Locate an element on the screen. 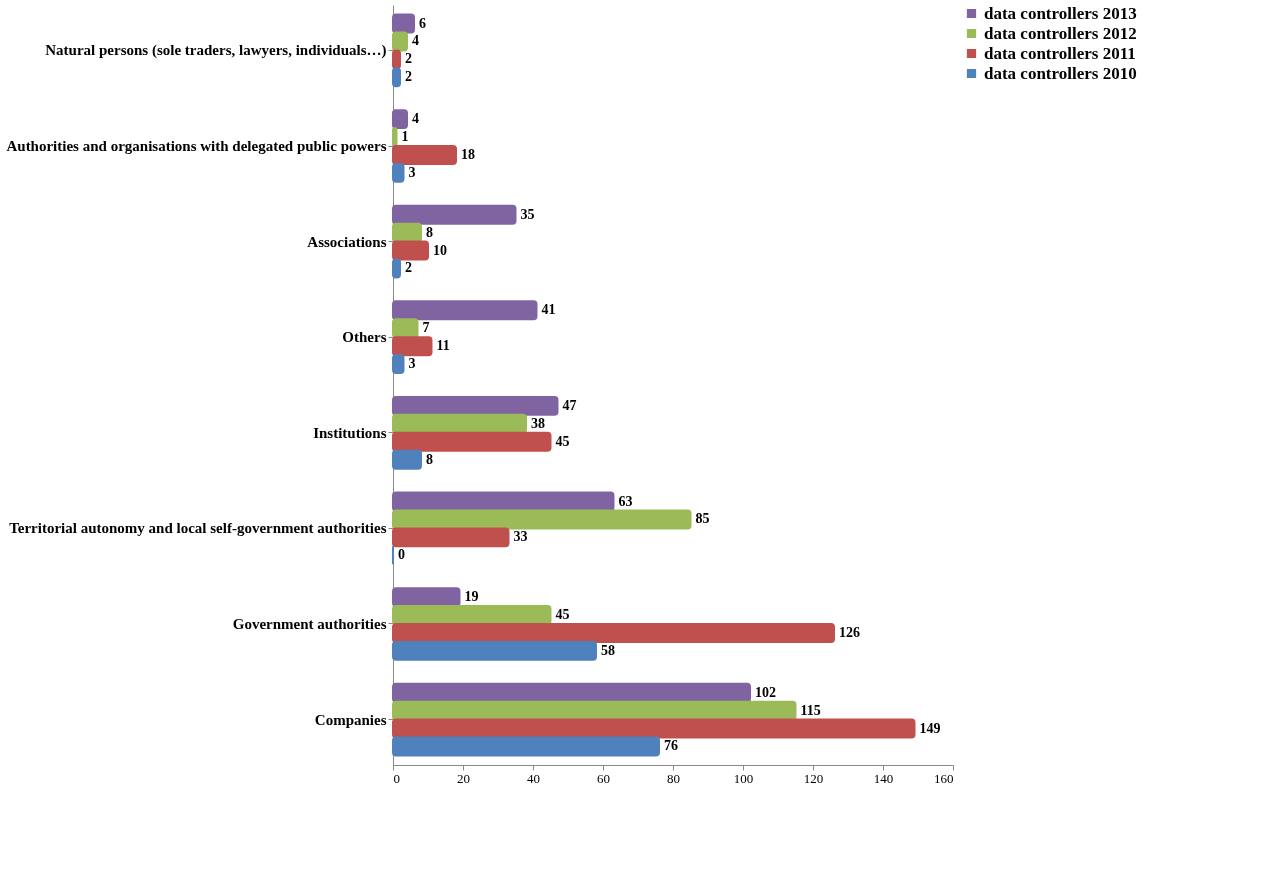  data-label: 102 is located at coordinates (765, 692).